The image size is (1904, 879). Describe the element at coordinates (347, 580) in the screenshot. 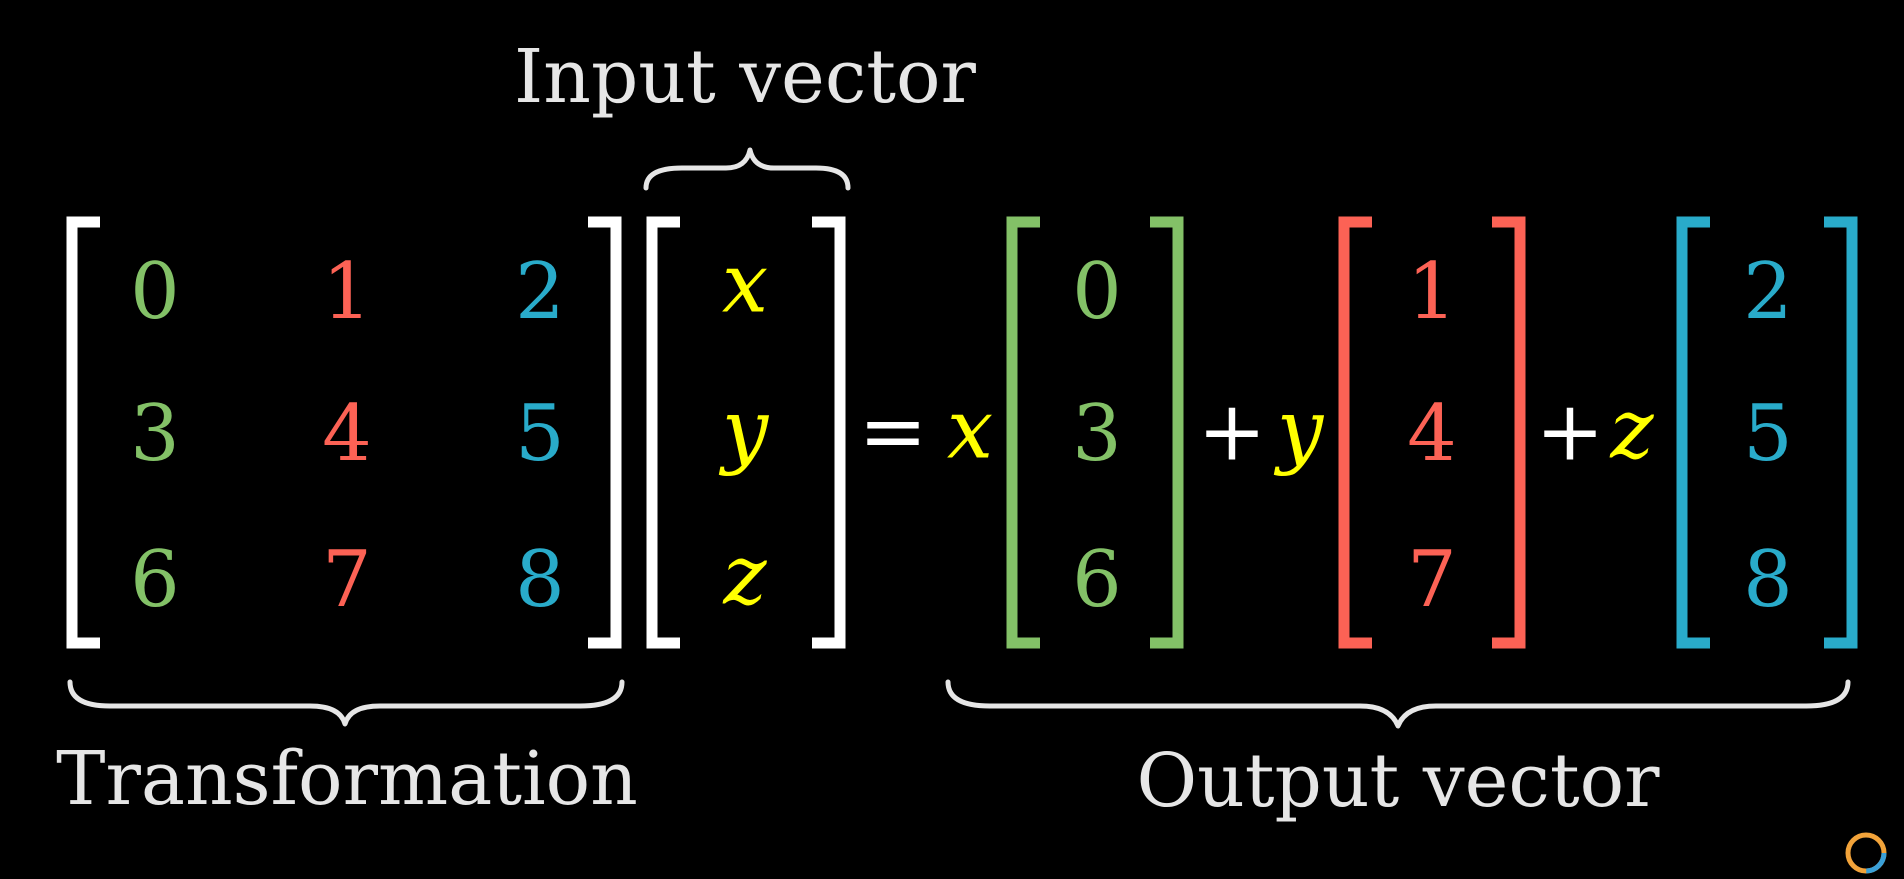

I see `matrix-entry: 7` at that location.